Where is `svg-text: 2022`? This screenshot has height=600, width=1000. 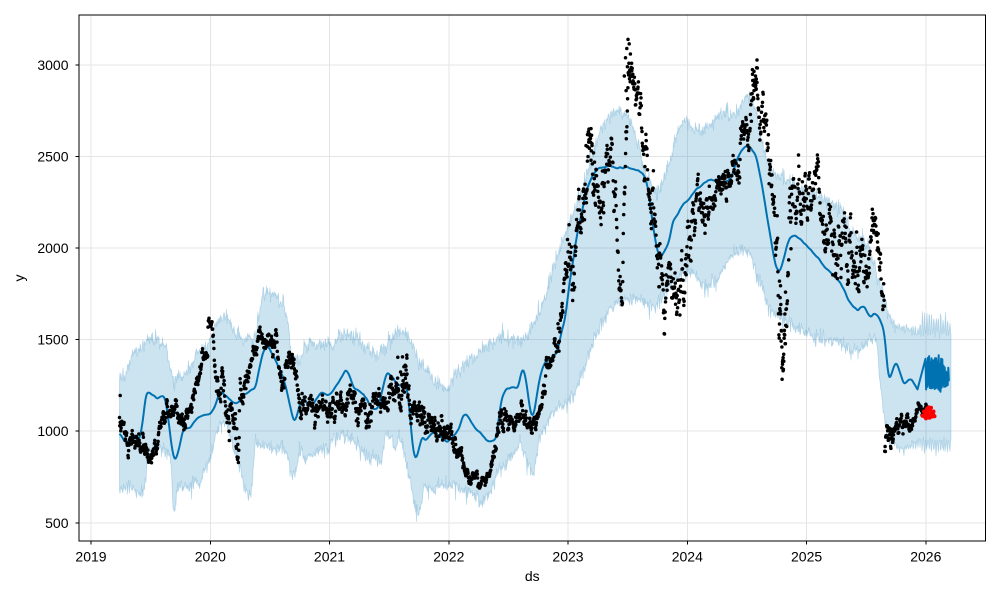
svg-text: 2022 is located at coordinates (448, 557).